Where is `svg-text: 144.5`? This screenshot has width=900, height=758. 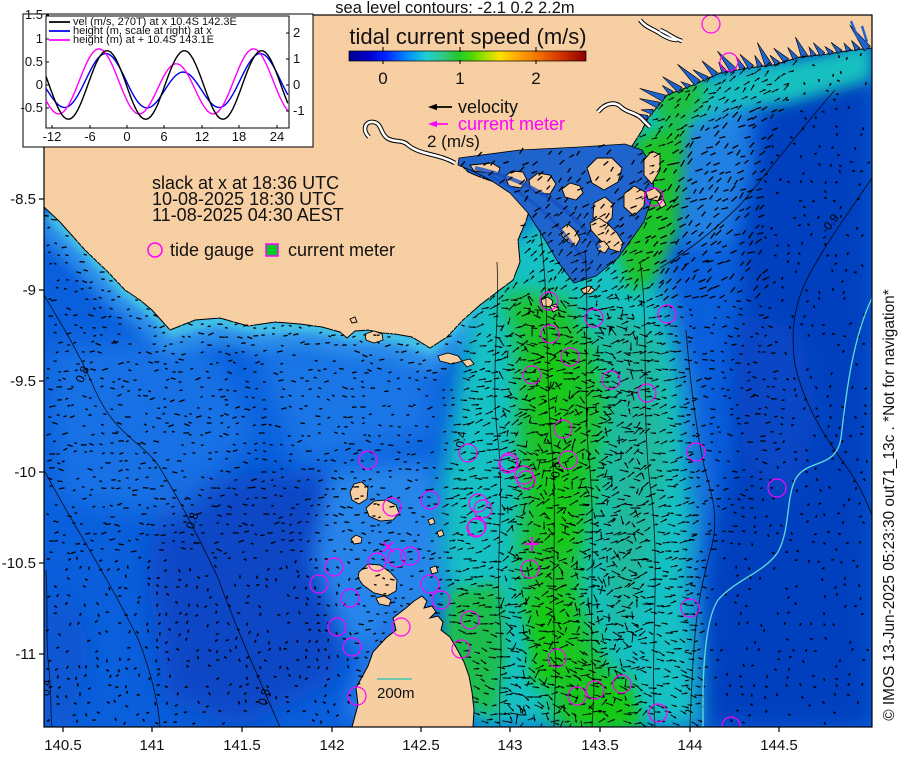
svg-text: 144.5 is located at coordinates (779, 745).